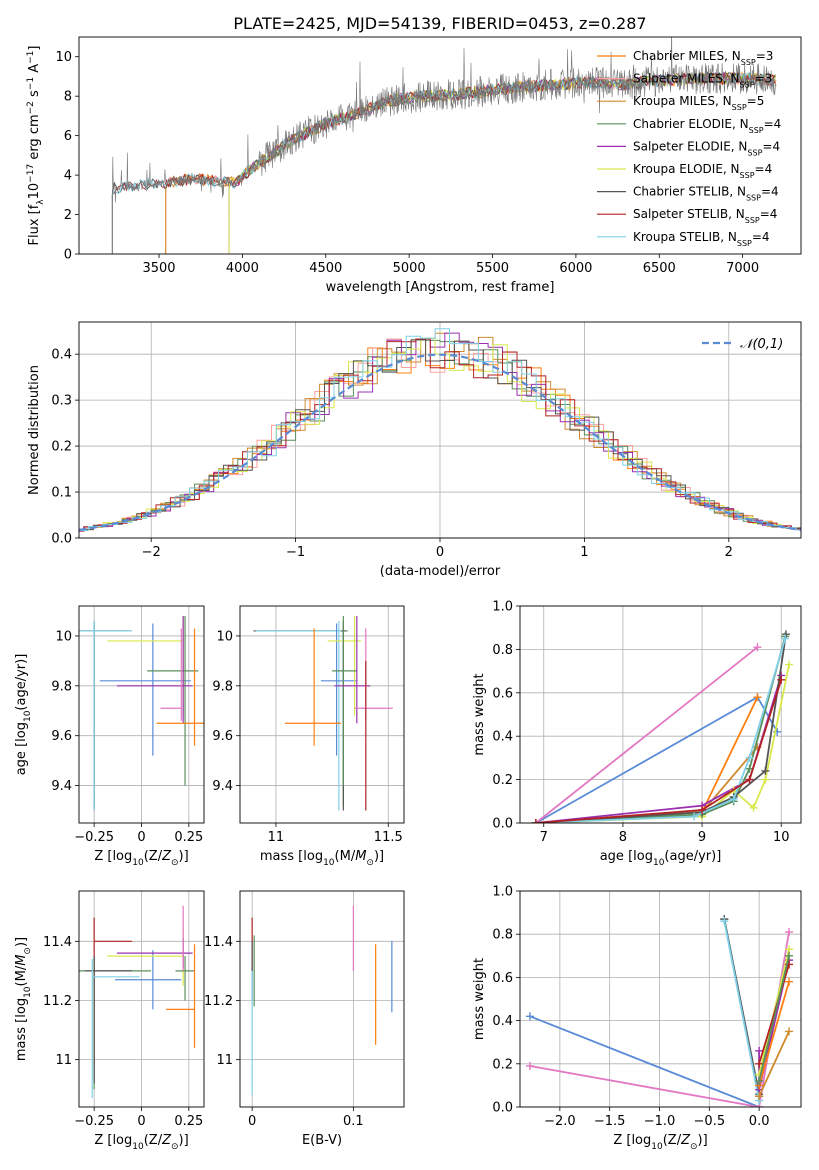  What do you see at coordinates (479, 999) in the screenshot?
I see `weight_vs_Z-y-axis-label: mass weight` at bounding box center [479, 999].